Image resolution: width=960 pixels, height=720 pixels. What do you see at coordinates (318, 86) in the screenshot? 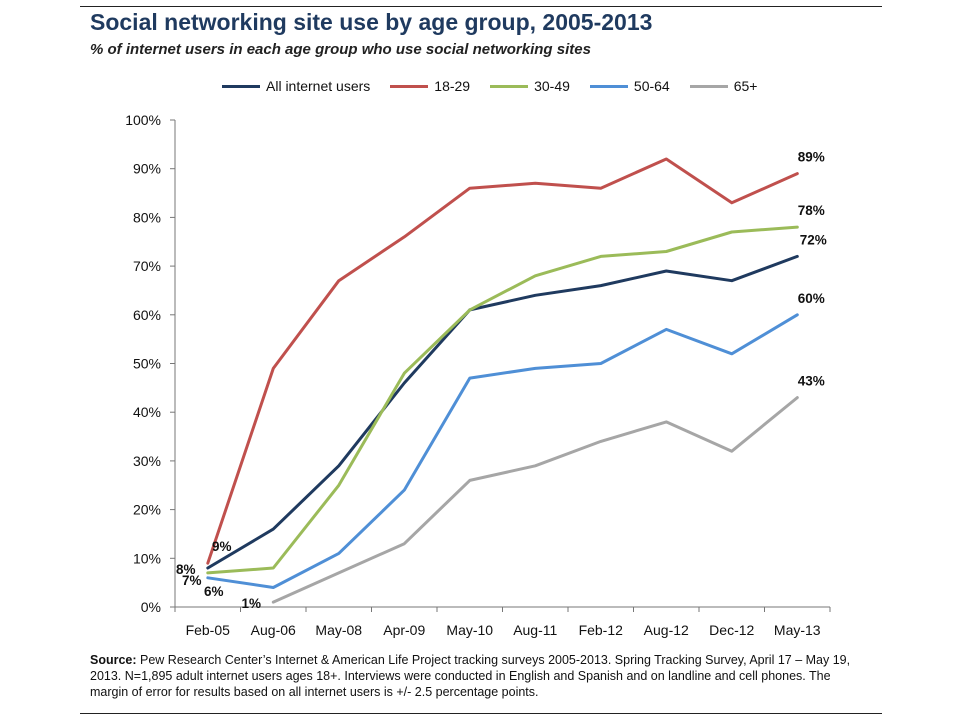
I see `legend-label: All internet users` at bounding box center [318, 86].